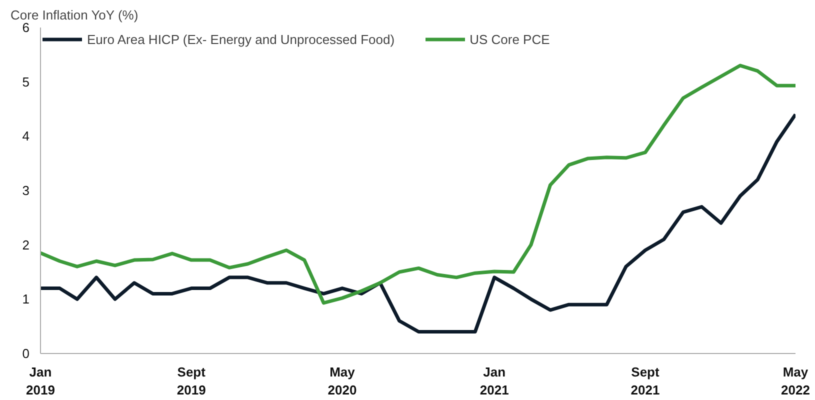  I want to click on y-tick-label: 4, so click(26, 136).